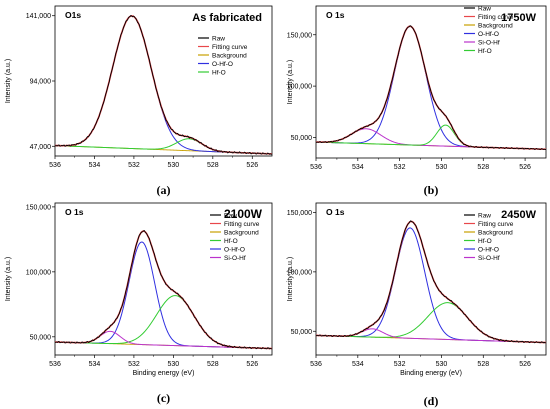  What do you see at coordinates (164, 190) in the screenshot?
I see `panel-letter: (a)` at bounding box center [164, 190].